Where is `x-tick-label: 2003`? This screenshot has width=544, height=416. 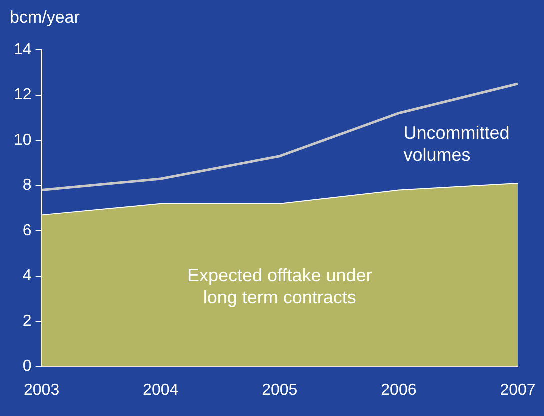
x-tick-label: 2003 is located at coordinates (42, 390).